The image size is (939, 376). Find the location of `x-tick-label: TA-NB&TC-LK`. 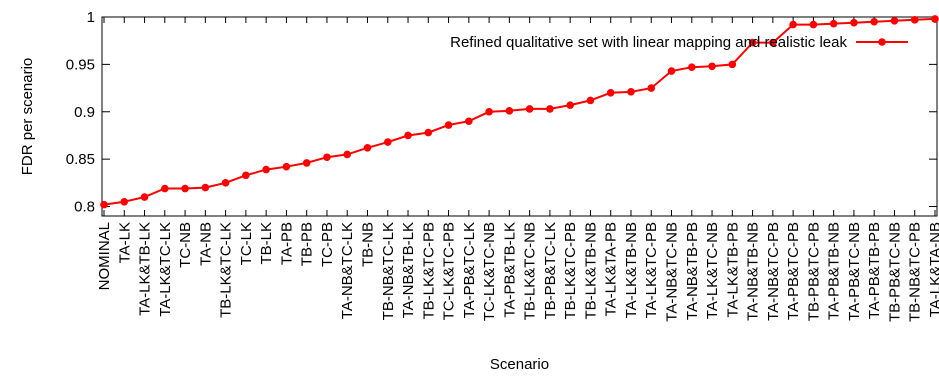

x-tick-label: TA-NB&TC-LK is located at coordinates (347, 270).